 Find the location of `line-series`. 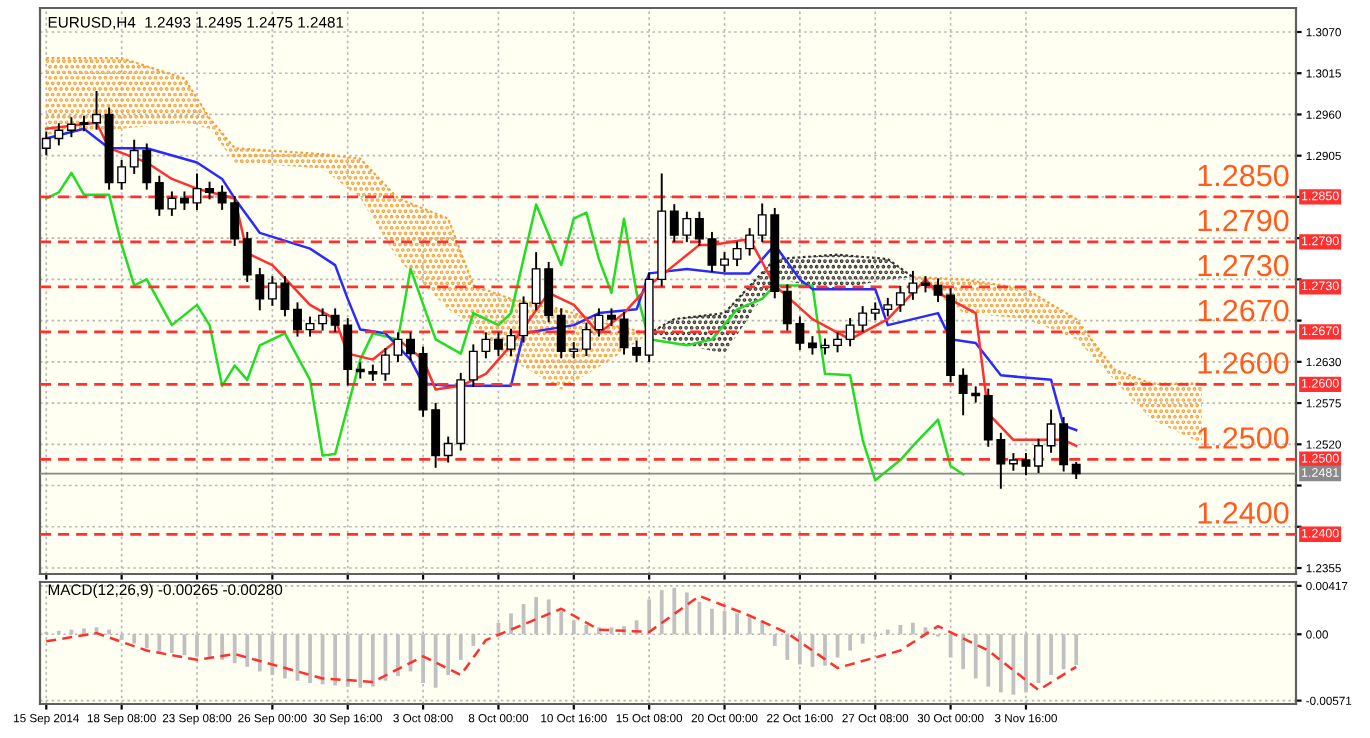

line-series is located at coordinates (561, 643).